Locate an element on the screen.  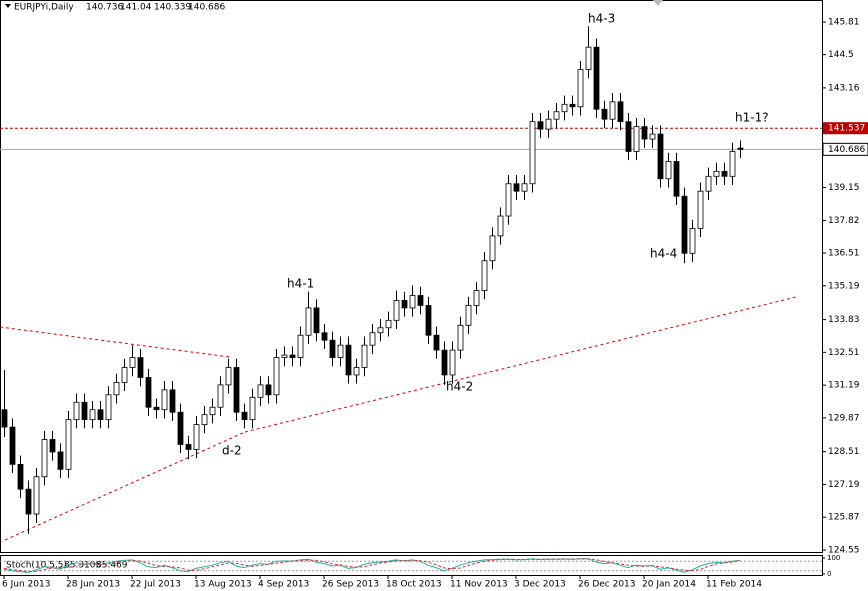
x-tick-label: 20 Jan 2014 is located at coordinates (669, 585).